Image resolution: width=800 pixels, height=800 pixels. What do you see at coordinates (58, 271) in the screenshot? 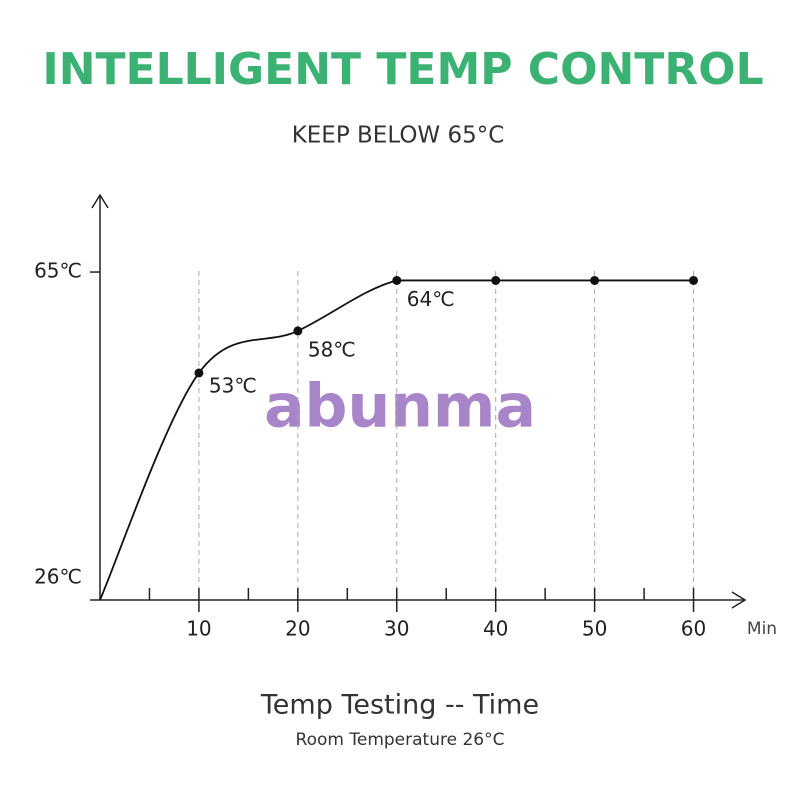
I see `y-tick-label: 65℃` at bounding box center [58, 271].